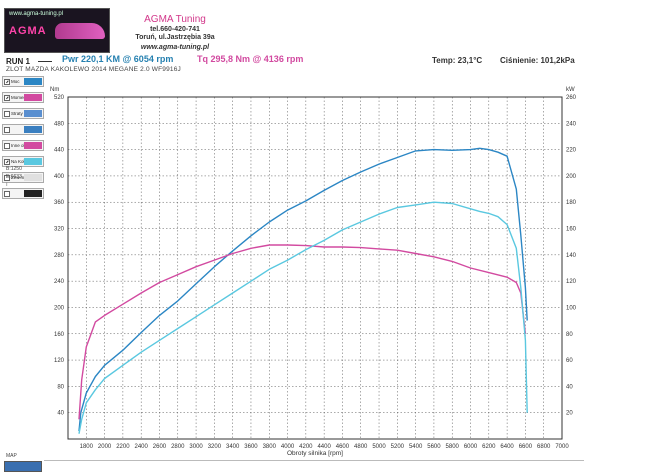 This screenshot has width=669, height=473. I want to click on y-right-tick-label: 260, so click(571, 98).